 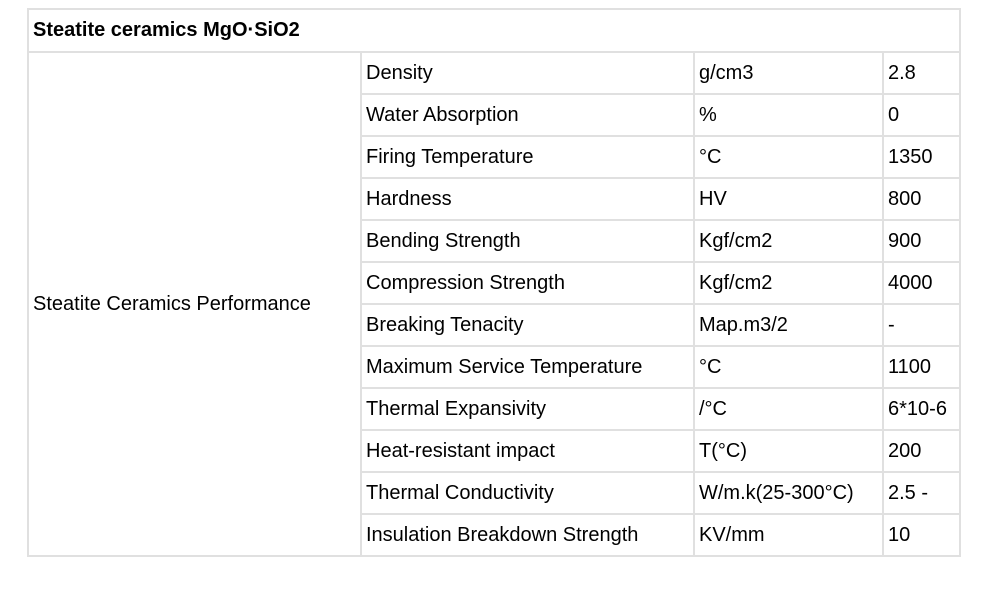 I want to click on unit-cell: HV, so click(x=788, y=199).